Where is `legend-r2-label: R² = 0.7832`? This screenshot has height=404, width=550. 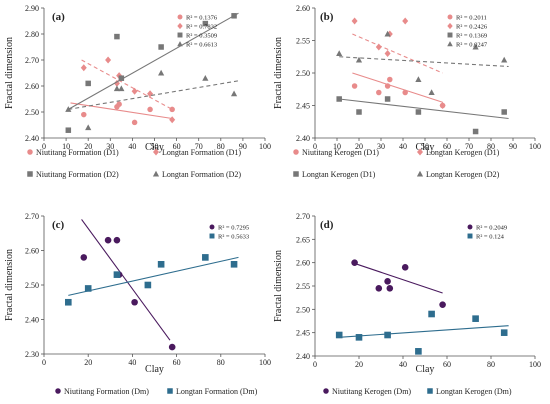
legend-r2-label: R² = 0.7832 is located at coordinates (201, 27).